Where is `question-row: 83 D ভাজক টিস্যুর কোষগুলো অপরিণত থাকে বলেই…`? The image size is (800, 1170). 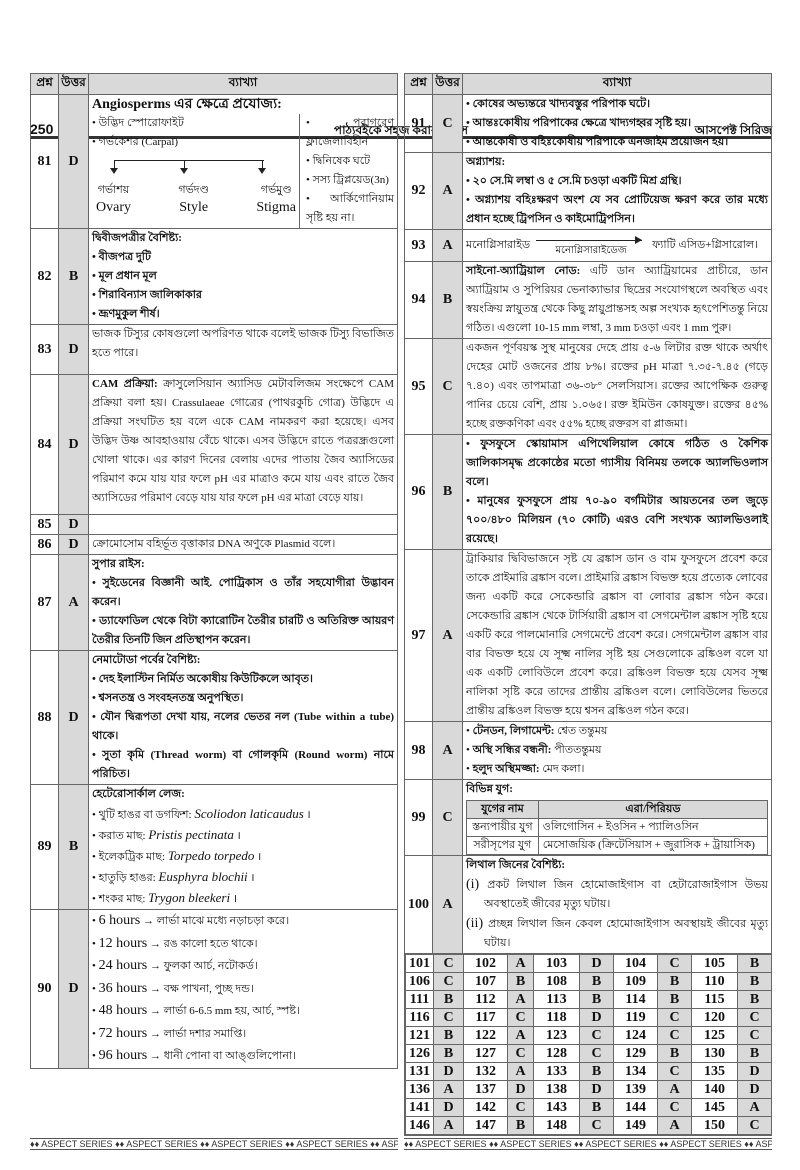
question-row: 83 D ভাজক টিস্যুর কোষগুলো অপরিণত থাকে বলেই… is located at coordinates (214, 349).